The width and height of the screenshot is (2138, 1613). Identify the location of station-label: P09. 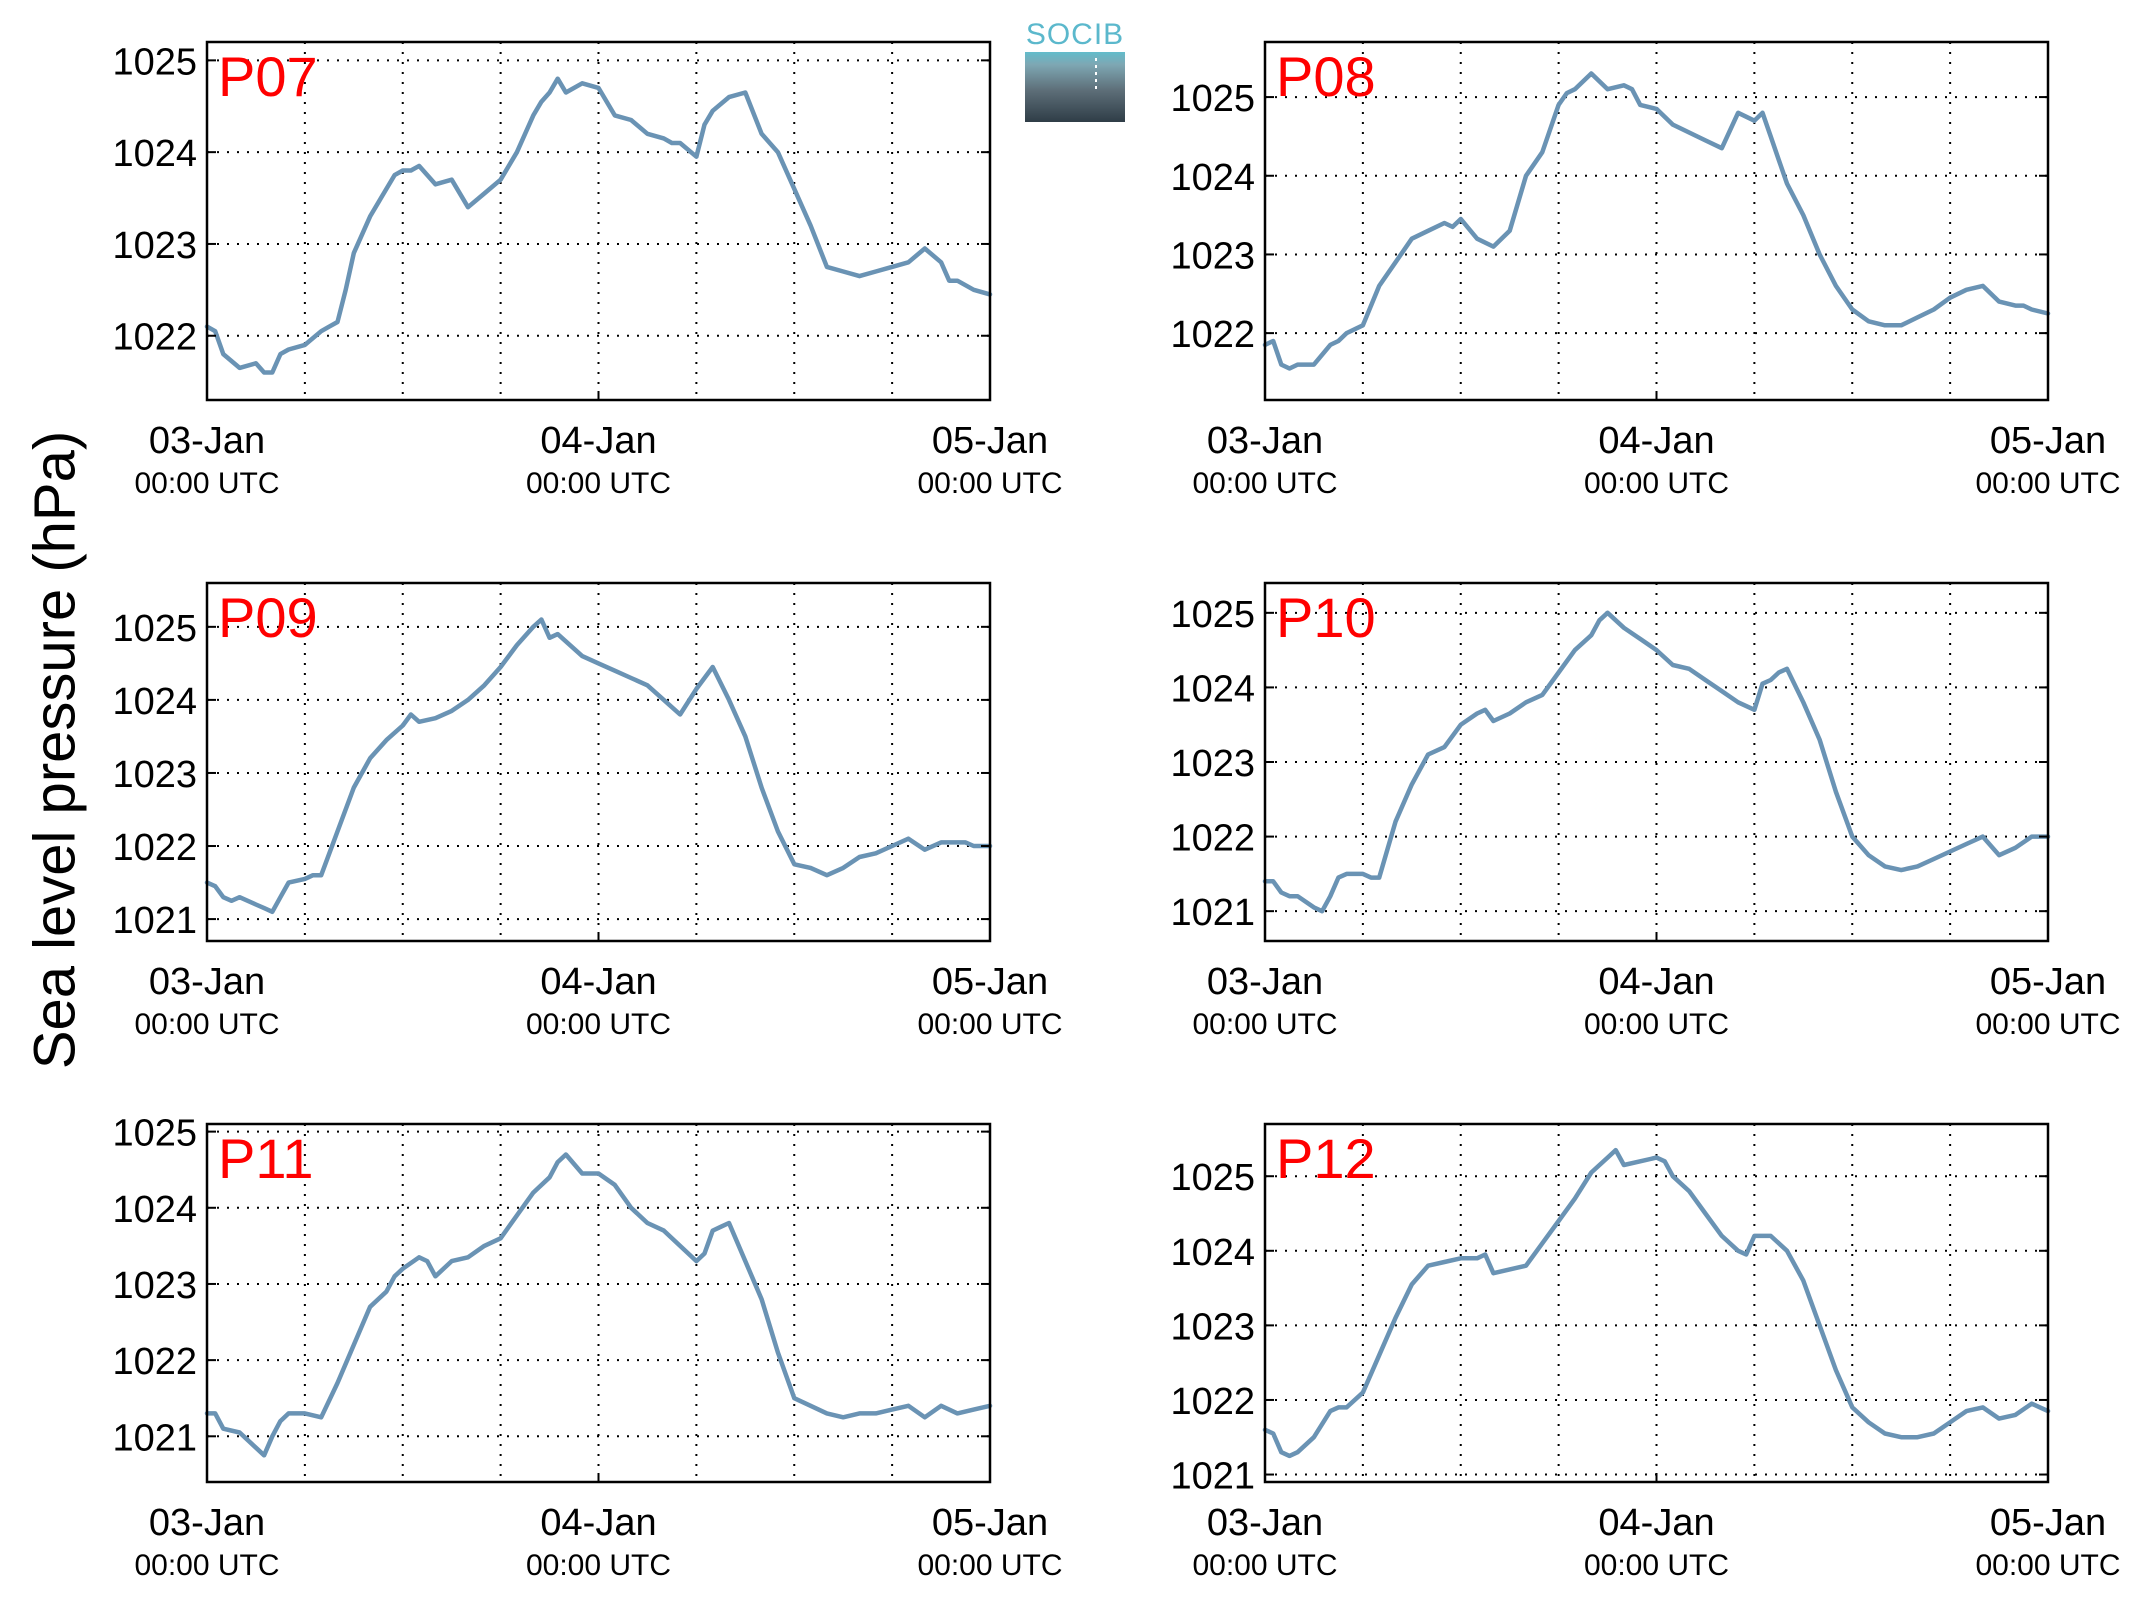
(268, 617).